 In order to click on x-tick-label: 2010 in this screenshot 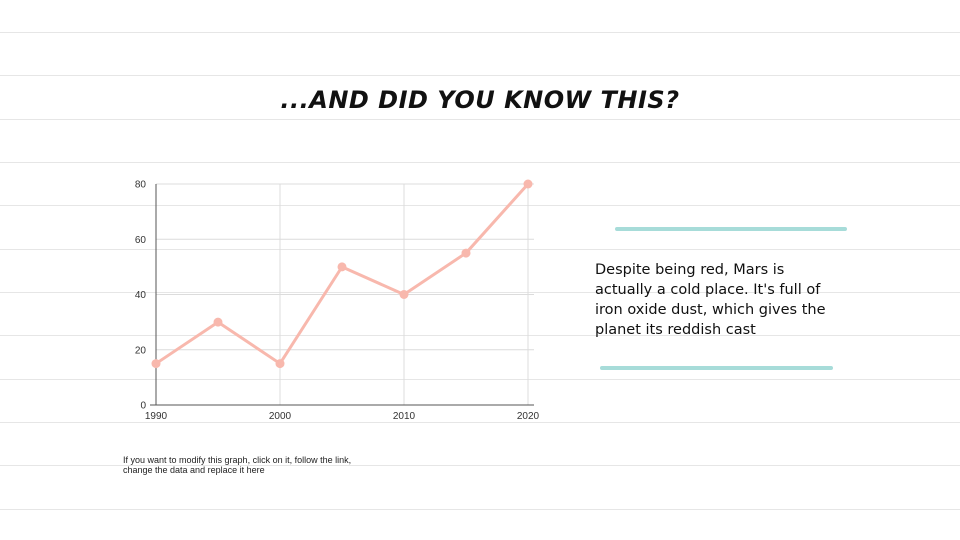, I will do `click(404, 416)`.